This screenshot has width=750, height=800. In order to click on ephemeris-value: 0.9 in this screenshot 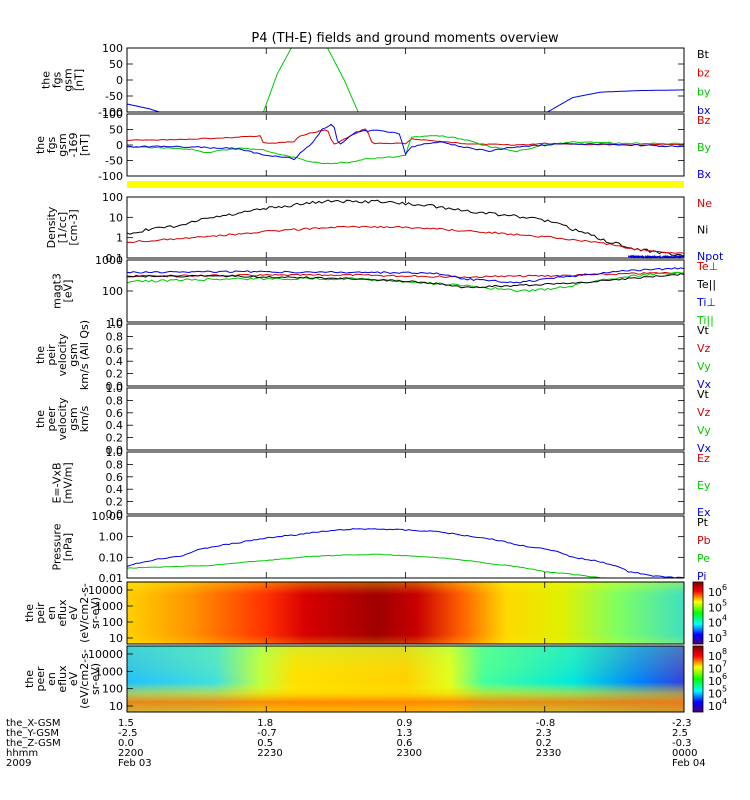, I will do `click(405, 723)`.